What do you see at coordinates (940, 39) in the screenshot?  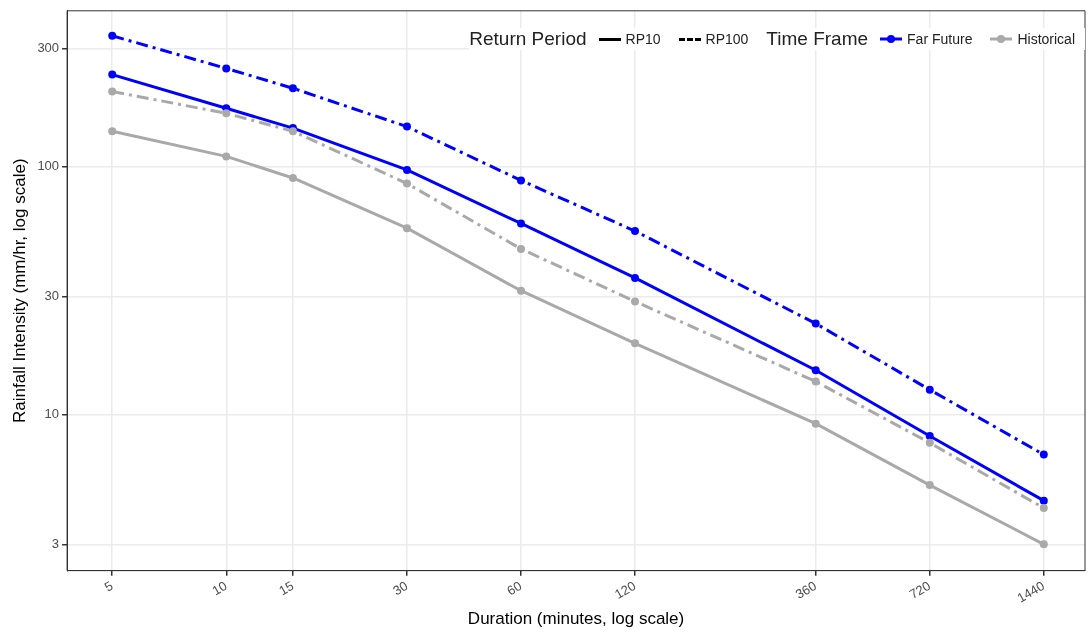 I see `legend-label: Far Future` at bounding box center [940, 39].